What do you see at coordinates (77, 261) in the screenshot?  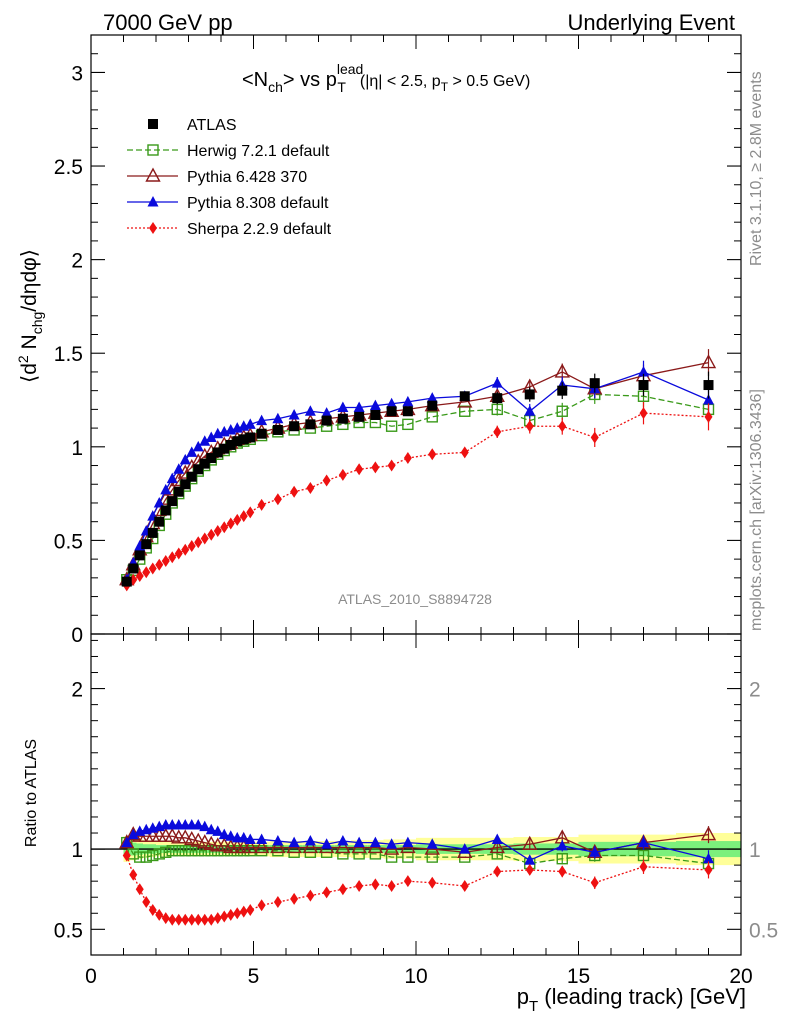 I see `ytick-label: 2` at bounding box center [77, 261].